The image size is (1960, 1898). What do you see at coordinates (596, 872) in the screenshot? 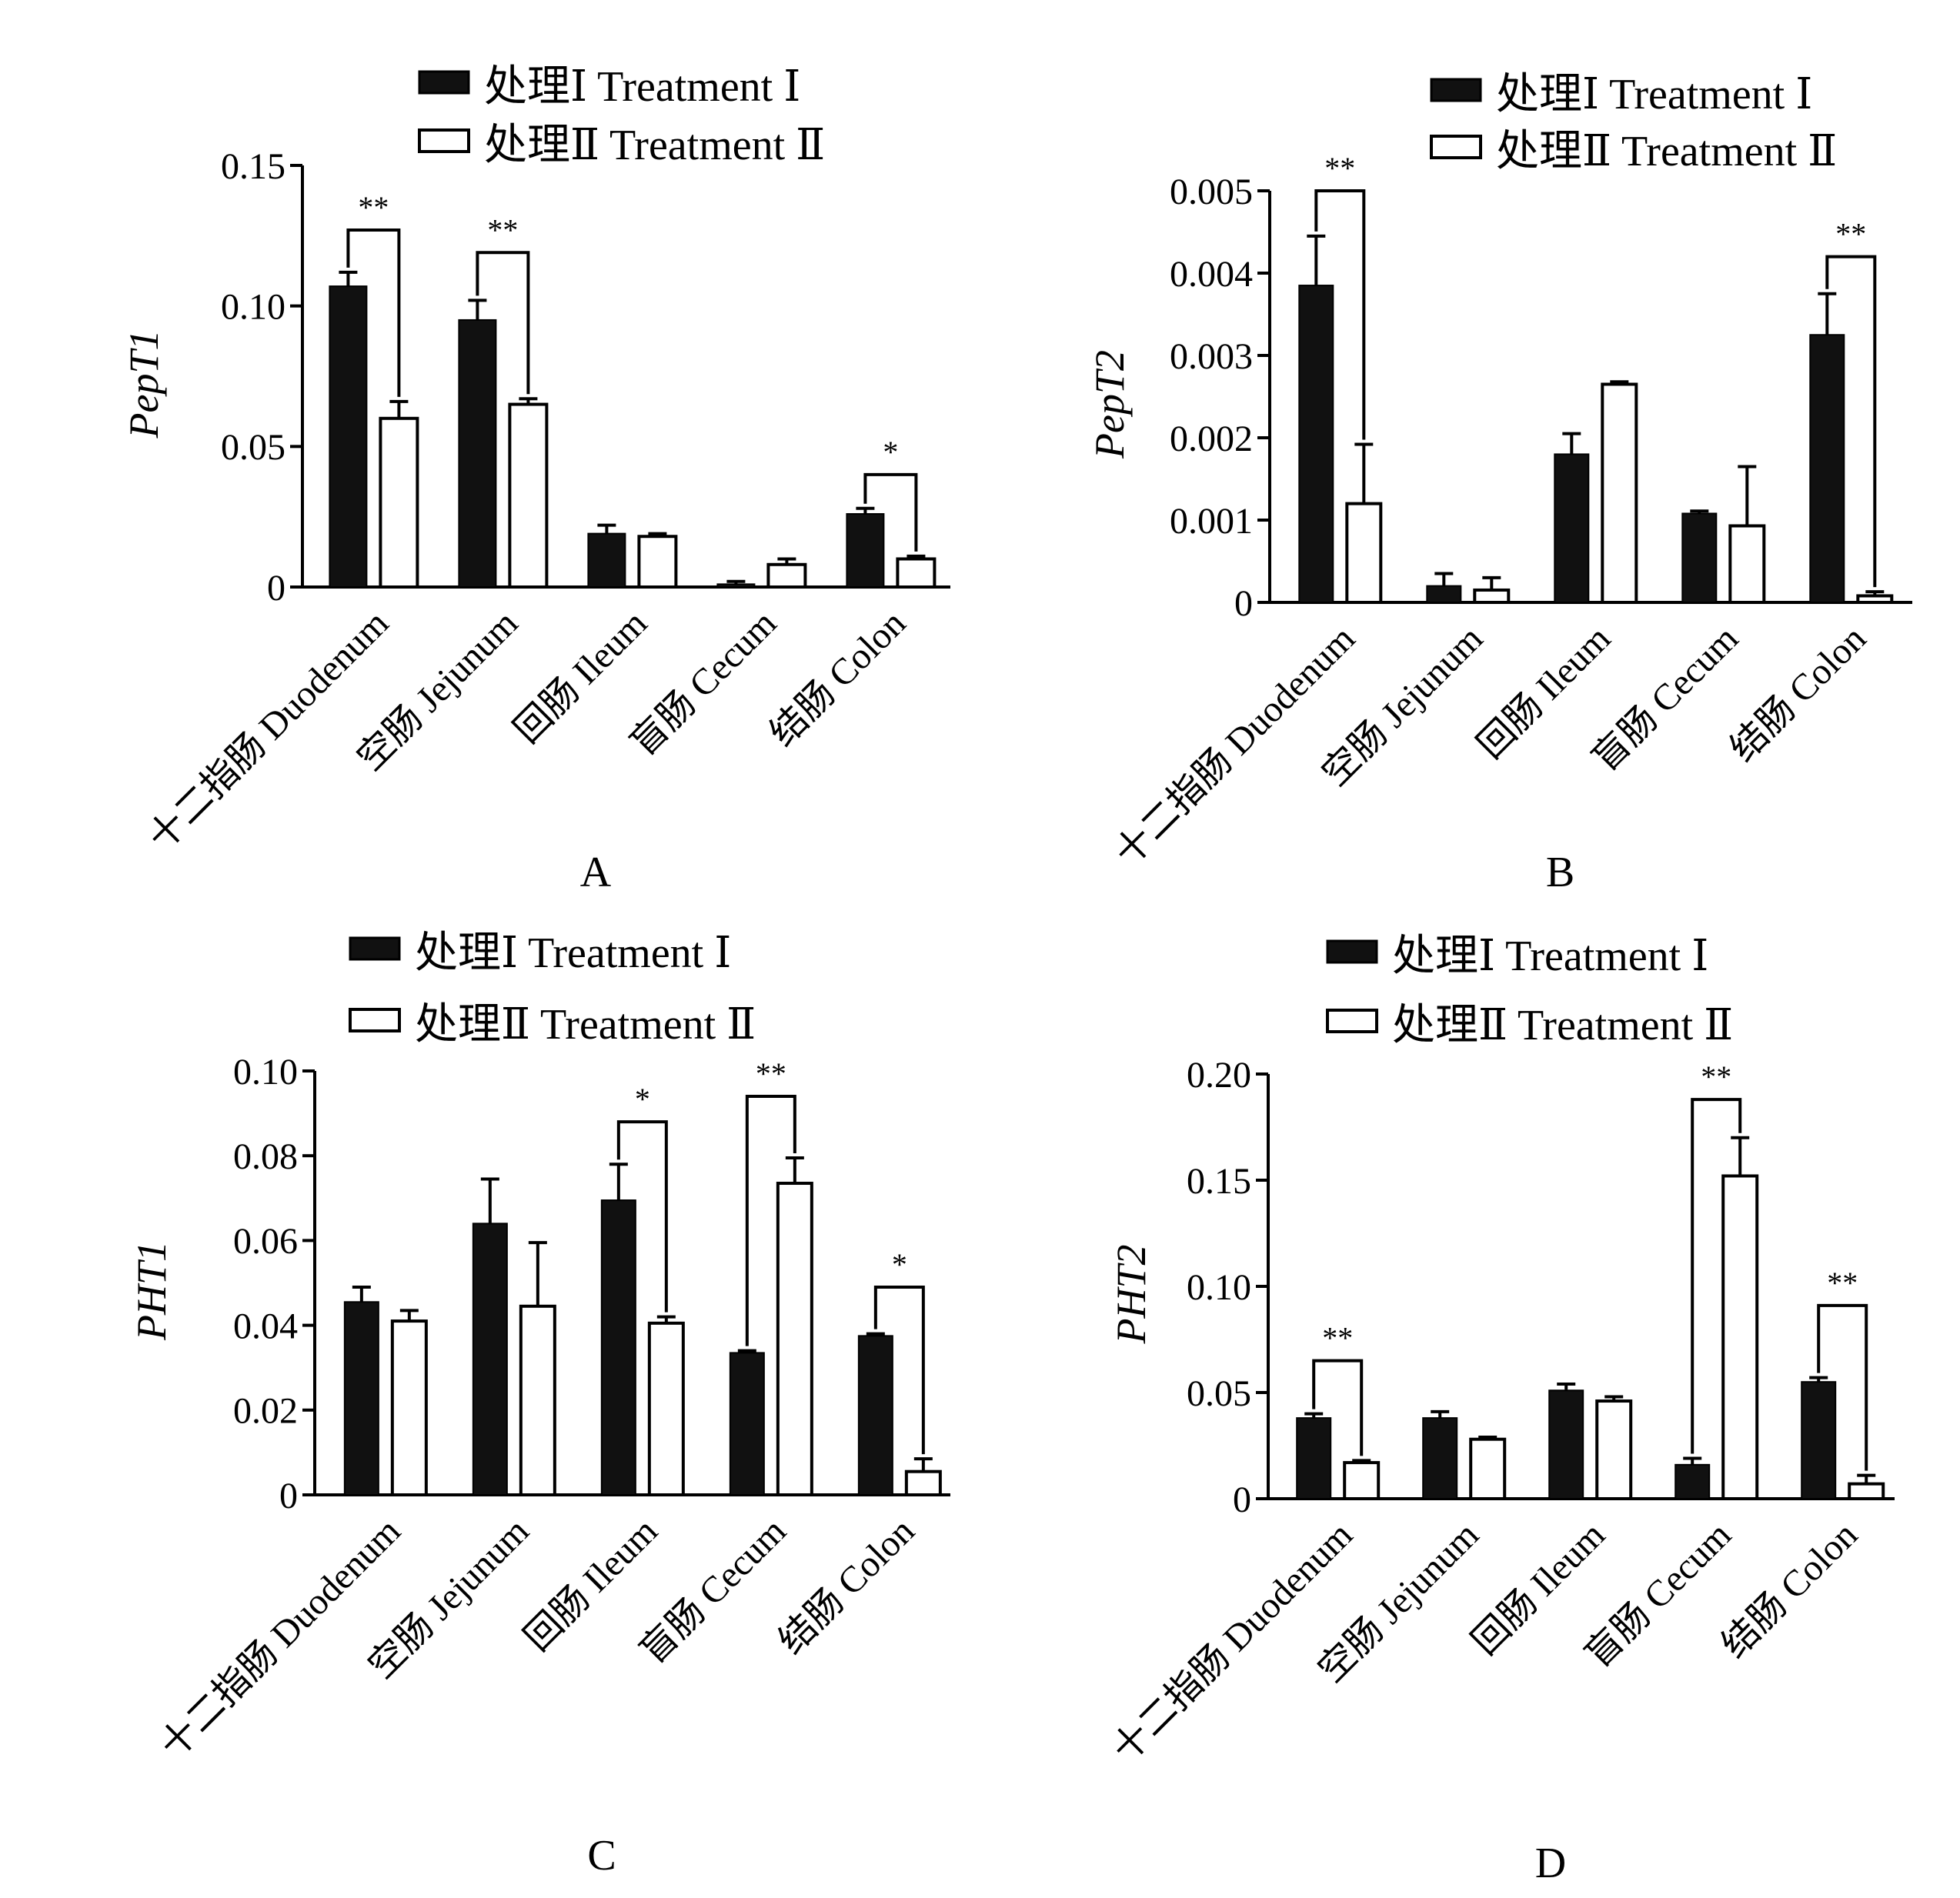
I see `panel-label: A` at bounding box center [596, 872].